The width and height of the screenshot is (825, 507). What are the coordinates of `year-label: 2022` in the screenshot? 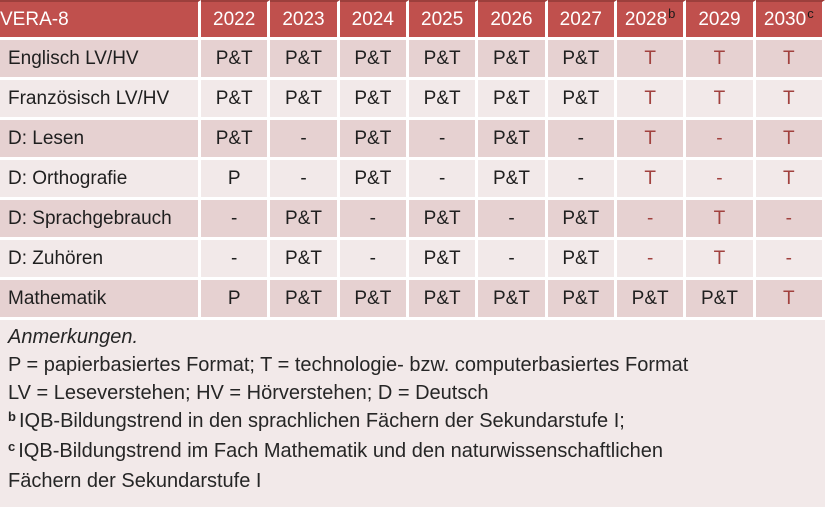 It's located at (234, 19).